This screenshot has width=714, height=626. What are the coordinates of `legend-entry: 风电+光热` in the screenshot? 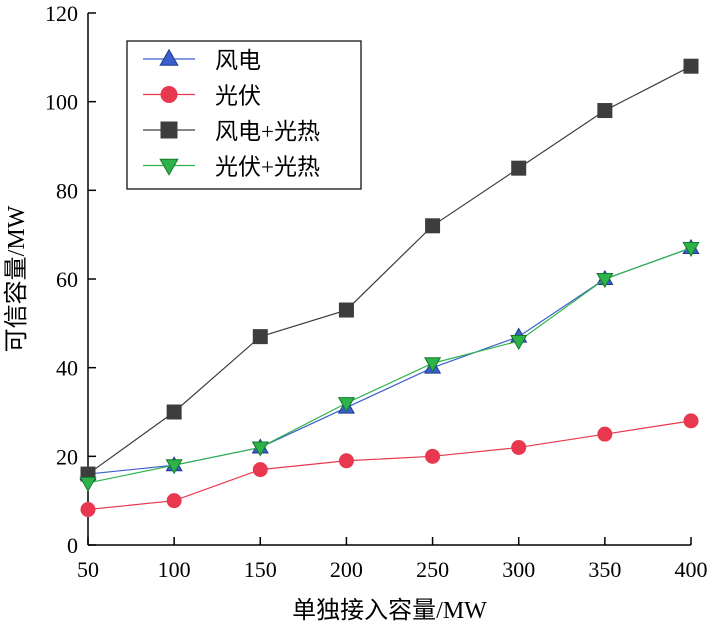 It's located at (231, 131).